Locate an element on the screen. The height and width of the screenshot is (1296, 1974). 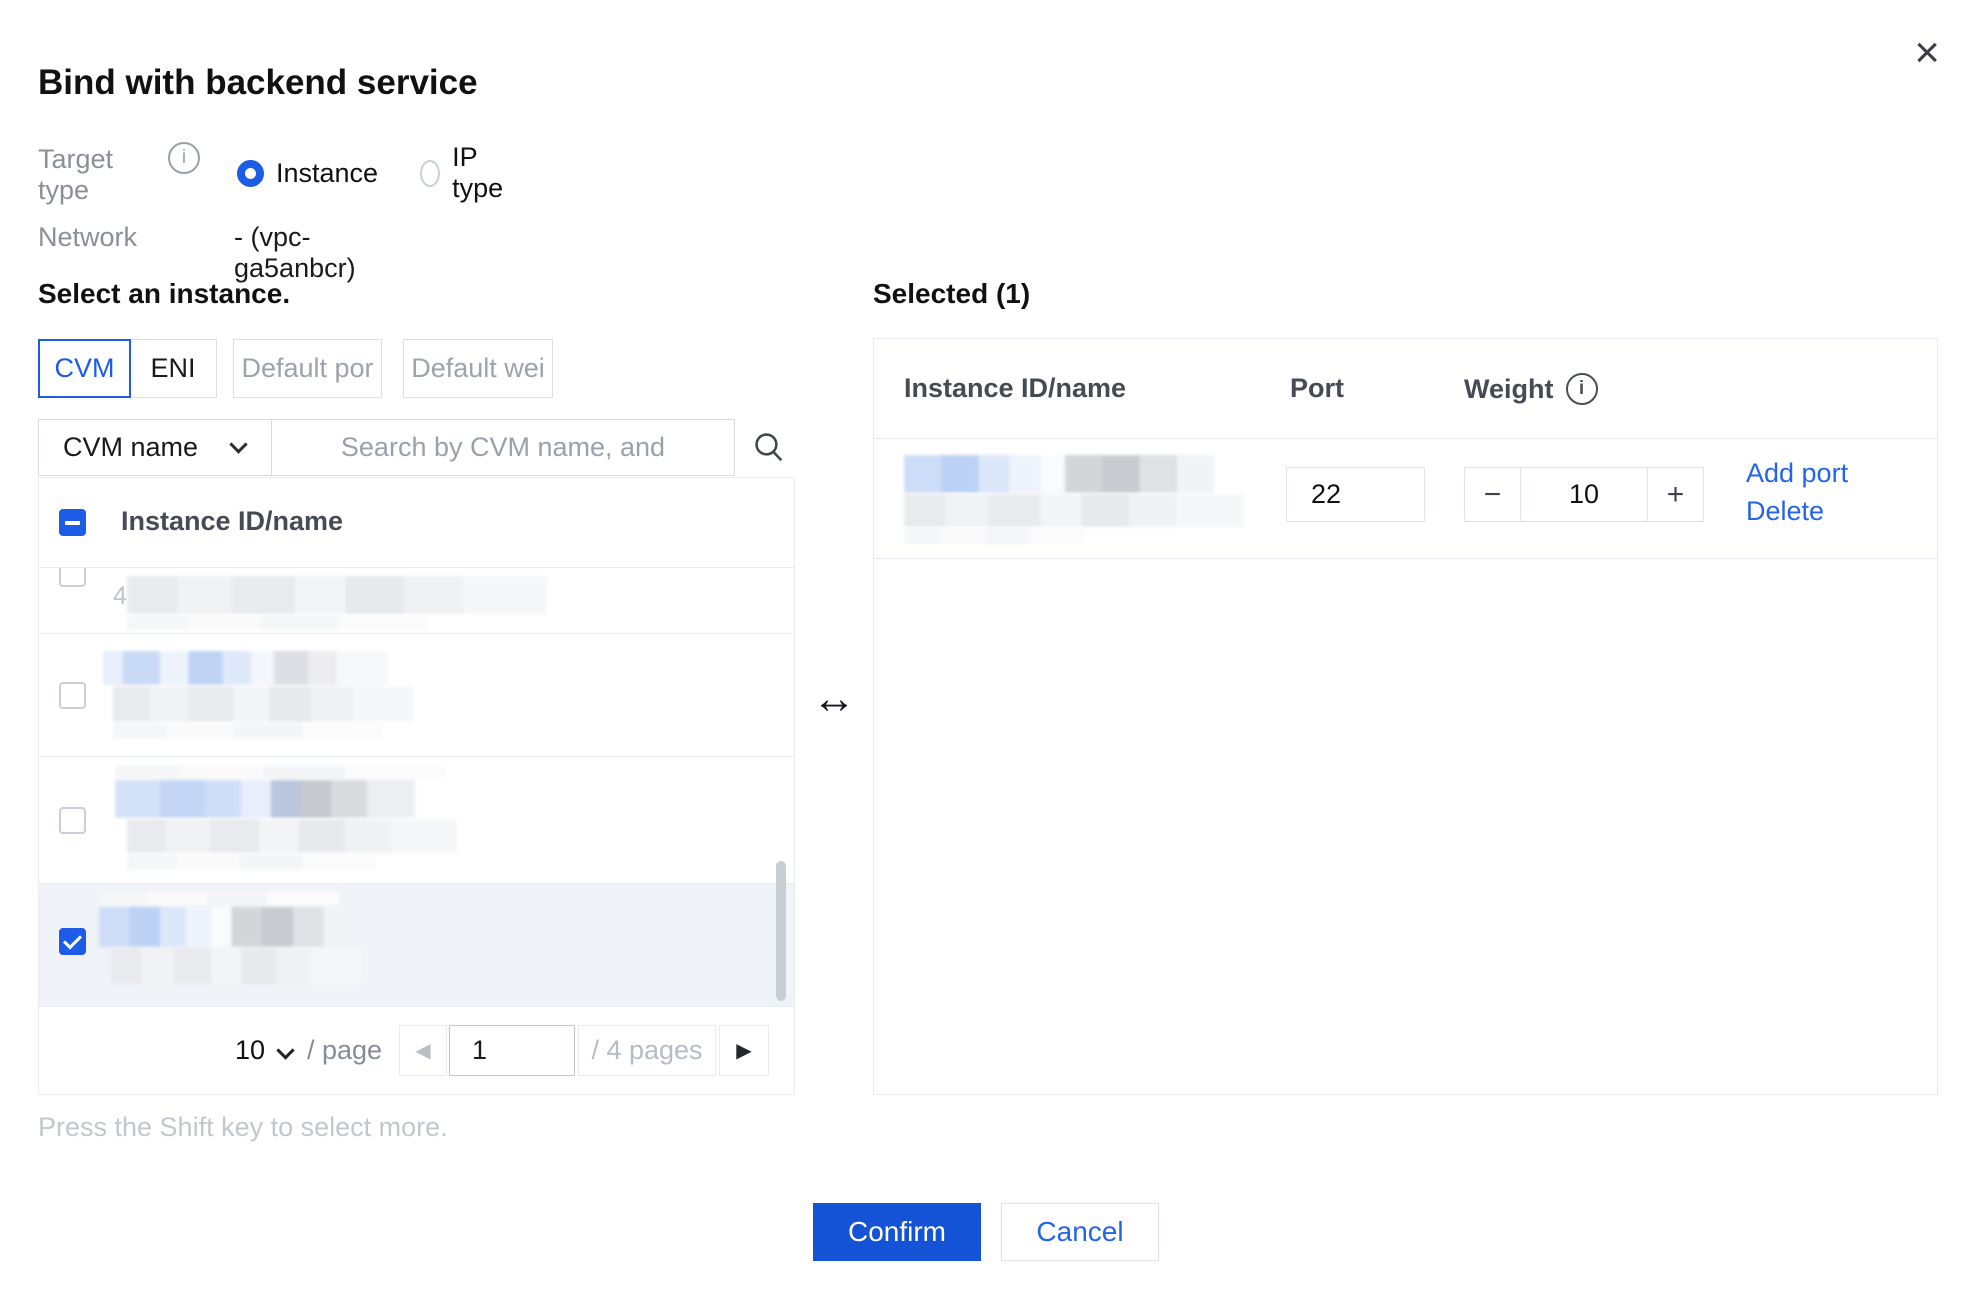
page-size-select: 10 is located at coordinates (265, 1050).